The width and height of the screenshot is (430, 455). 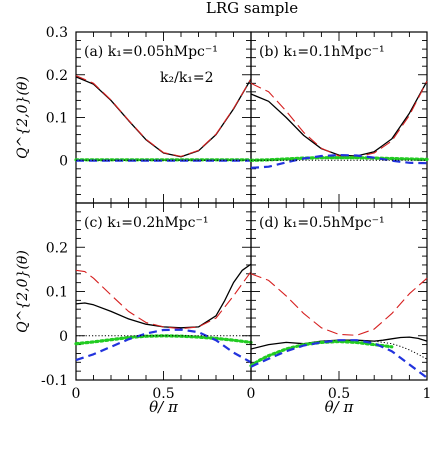 I want to click on x-tick-label: 1, so click(x=426, y=394).